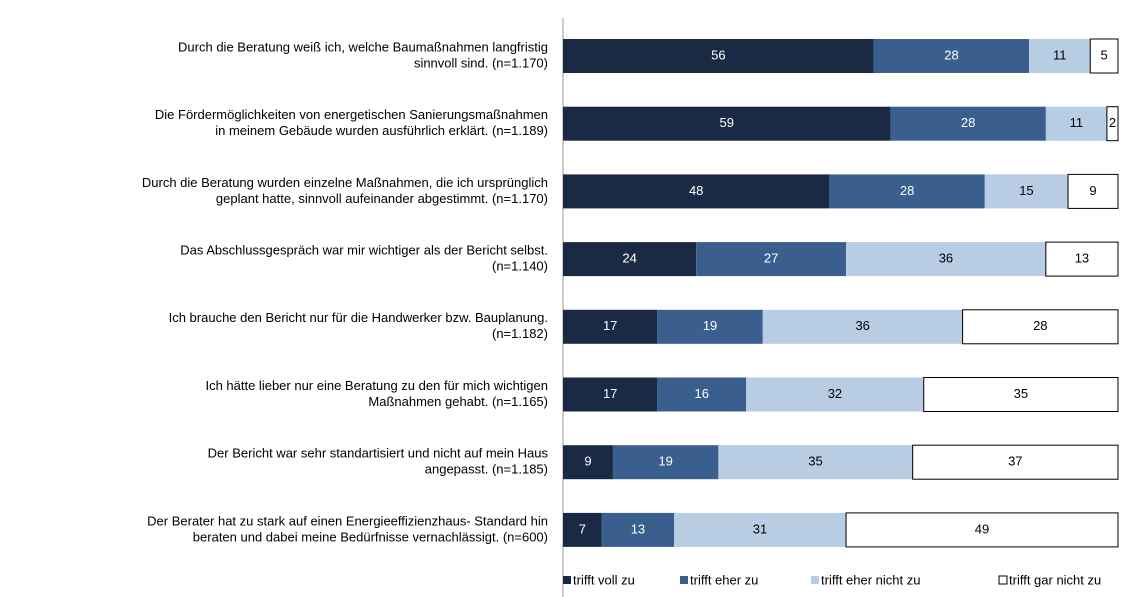 This screenshot has width=1130, height=597. I want to click on data-label: 7, so click(582, 528).